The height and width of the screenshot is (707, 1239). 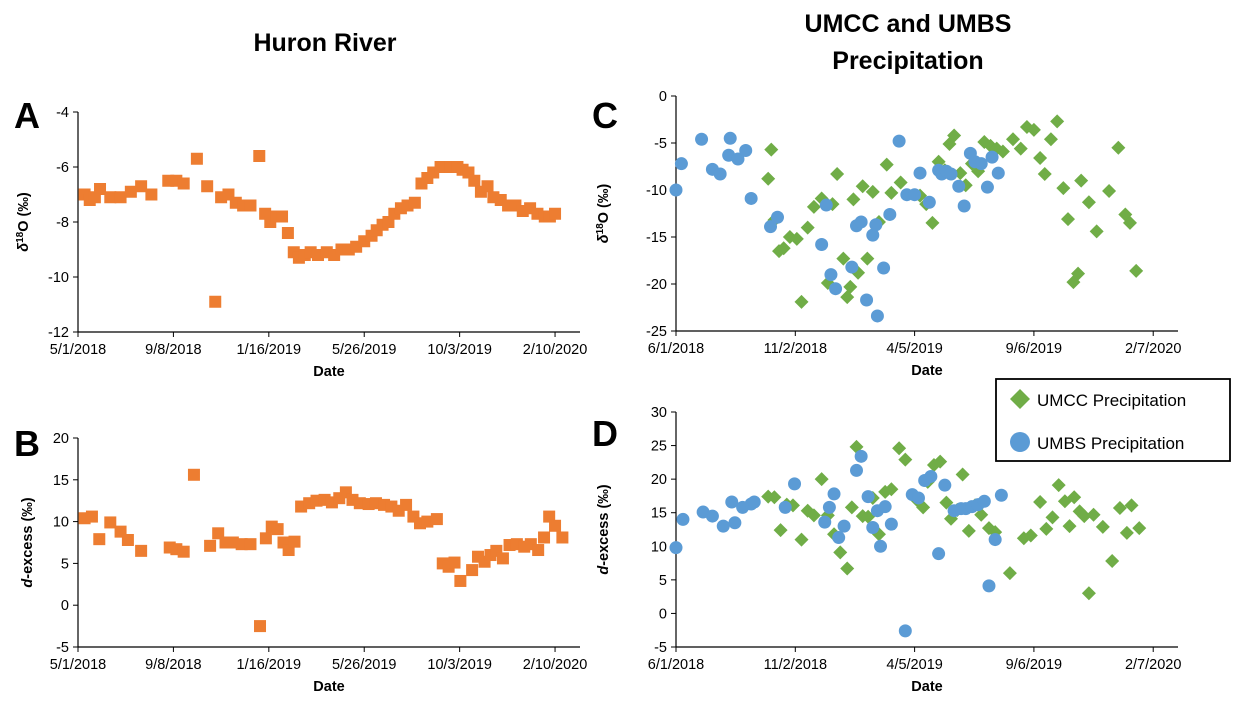 What do you see at coordinates (62, 648) in the screenshot?
I see `y-tick-label: -5` at bounding box center [62, 648].